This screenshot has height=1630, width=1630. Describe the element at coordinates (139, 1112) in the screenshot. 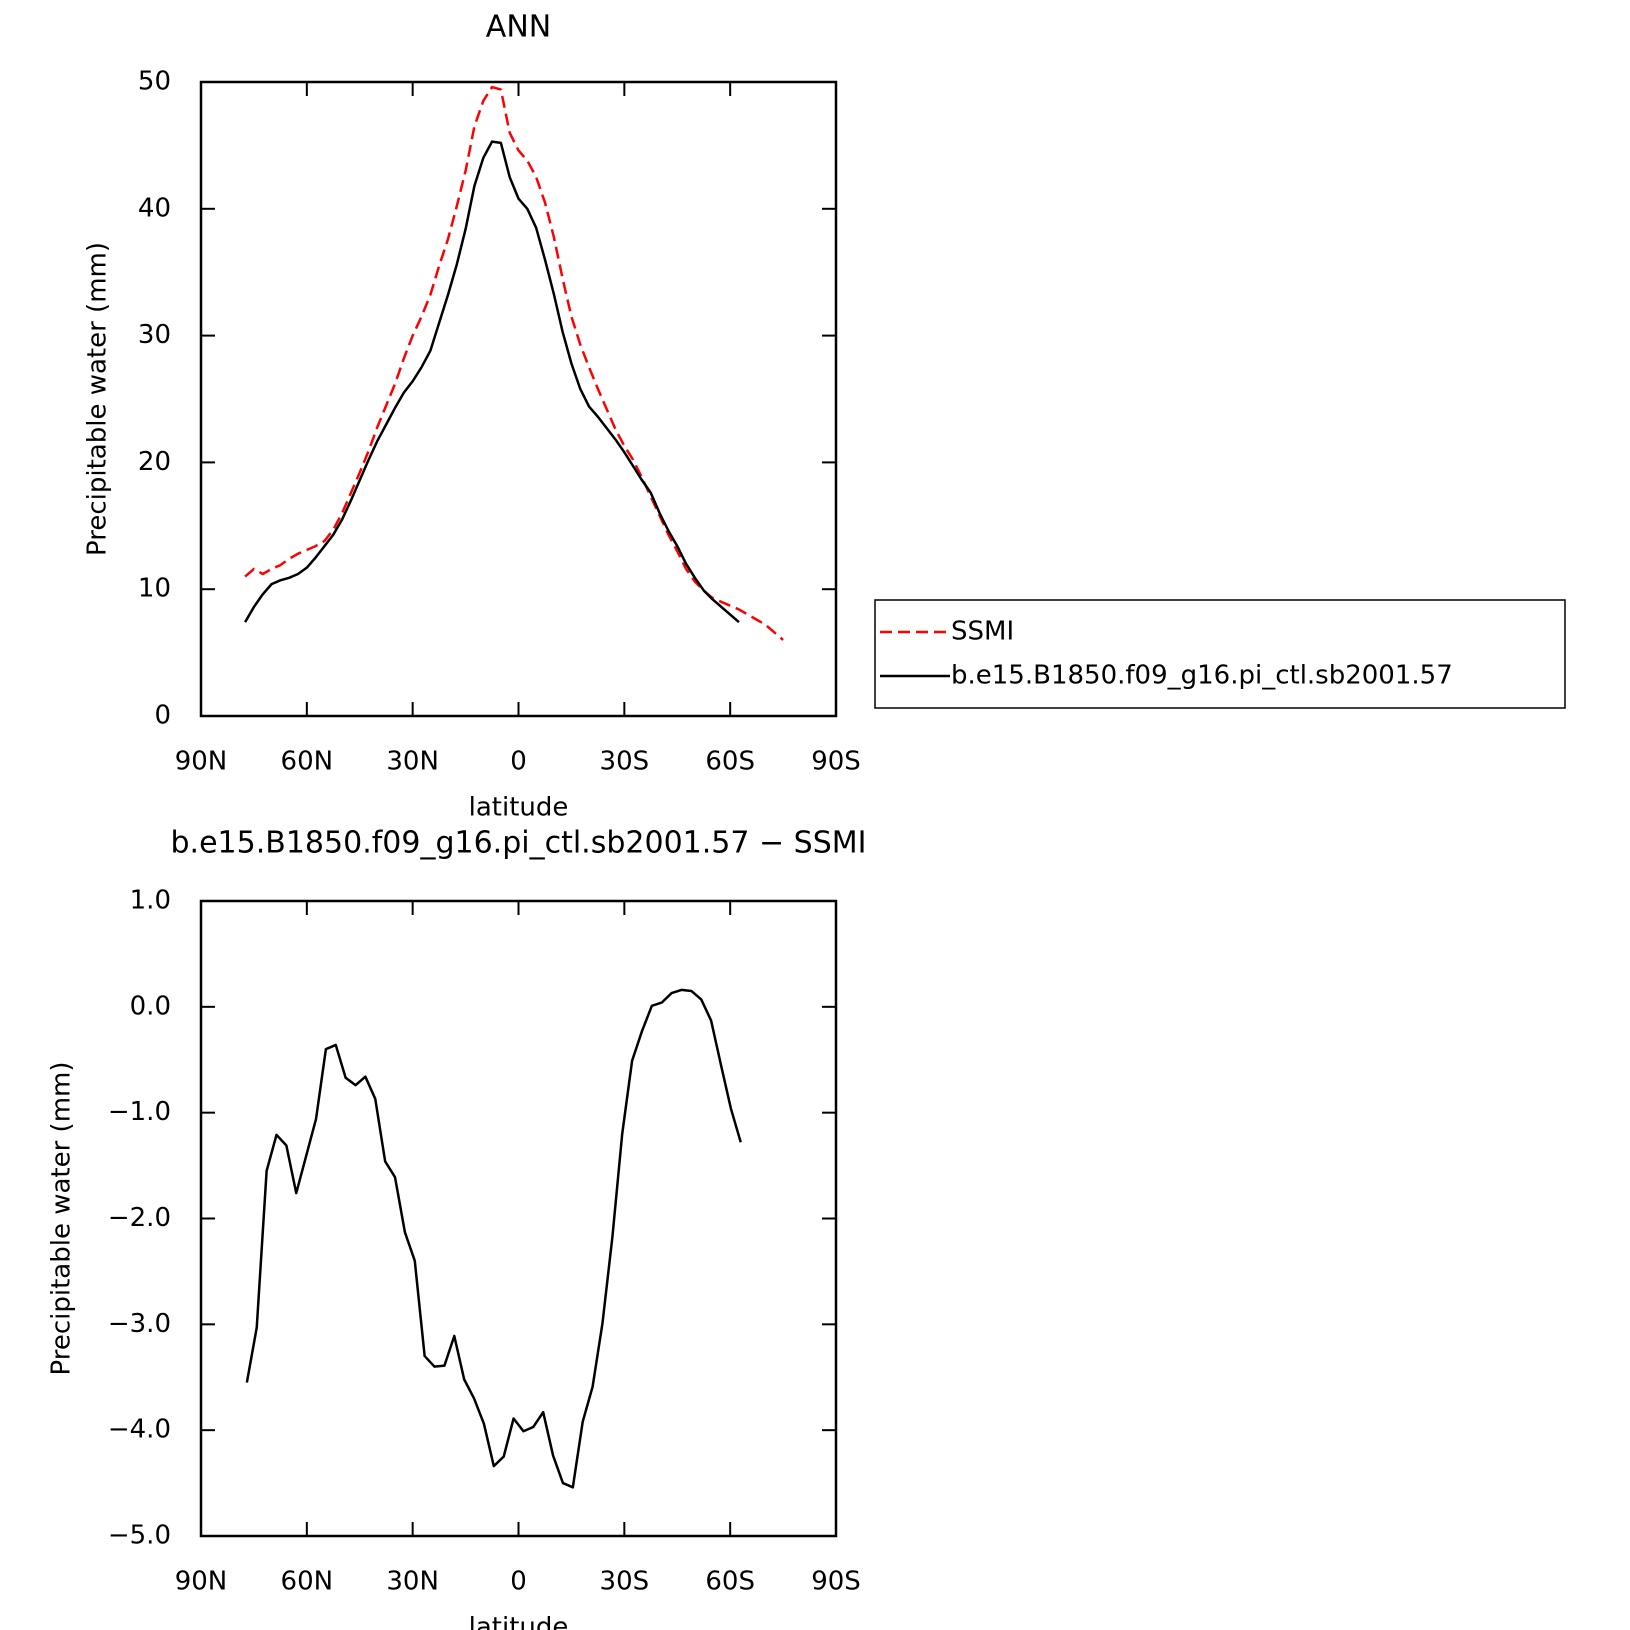

I see `y-tick-label: −1.0` at that location.